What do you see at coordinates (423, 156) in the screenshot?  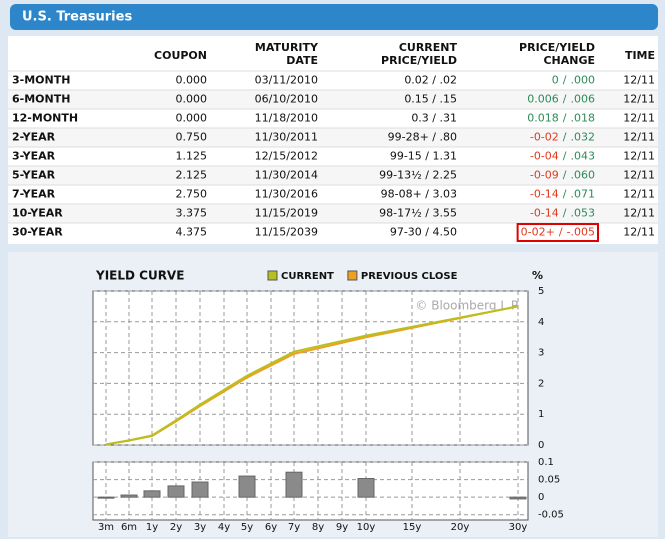 I see `current-price-yield: 99-15 / 1.31` at bounding box center [423, 156].